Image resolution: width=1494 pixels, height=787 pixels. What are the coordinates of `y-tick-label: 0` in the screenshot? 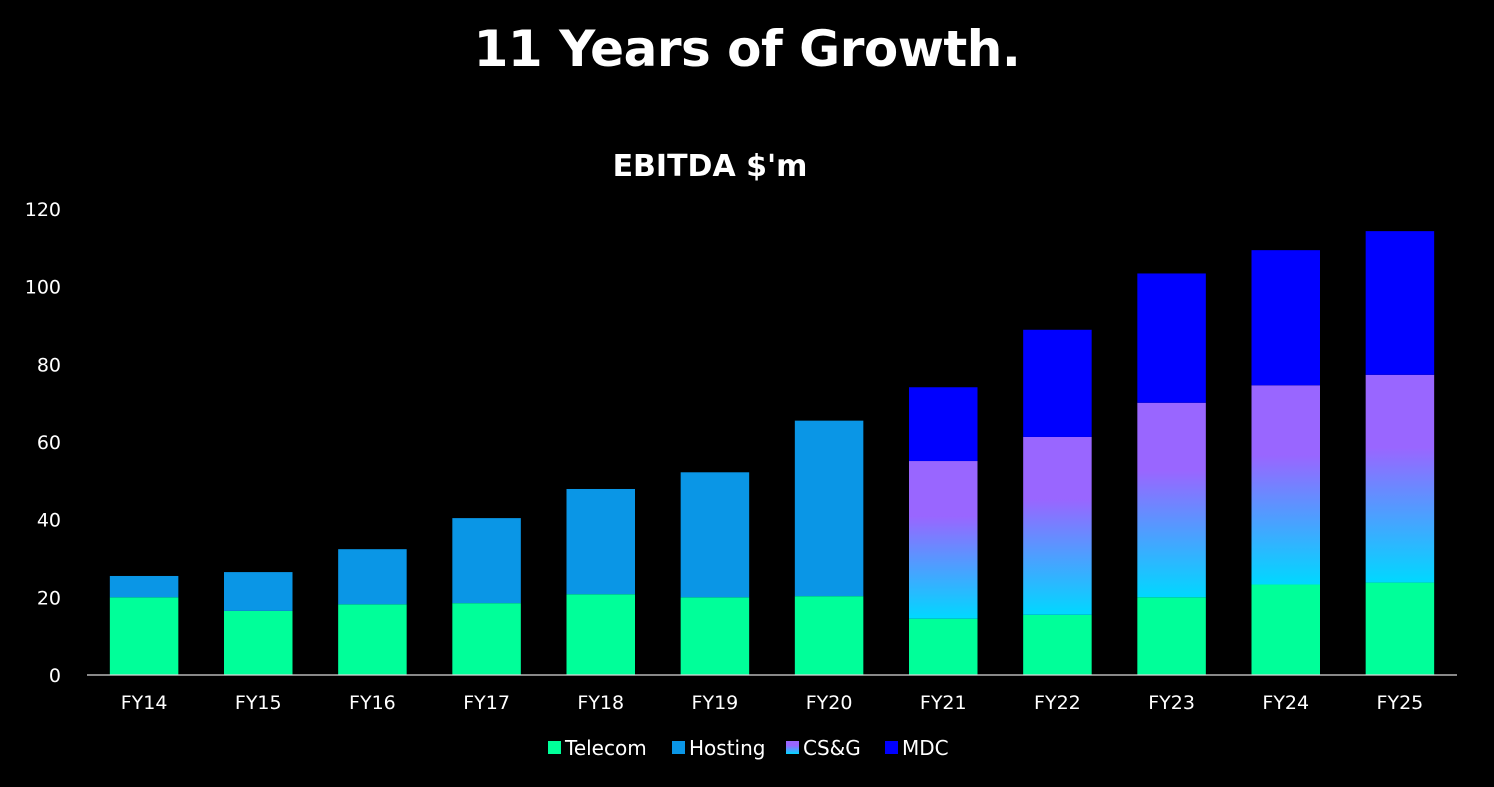 It's located at (55, 676).